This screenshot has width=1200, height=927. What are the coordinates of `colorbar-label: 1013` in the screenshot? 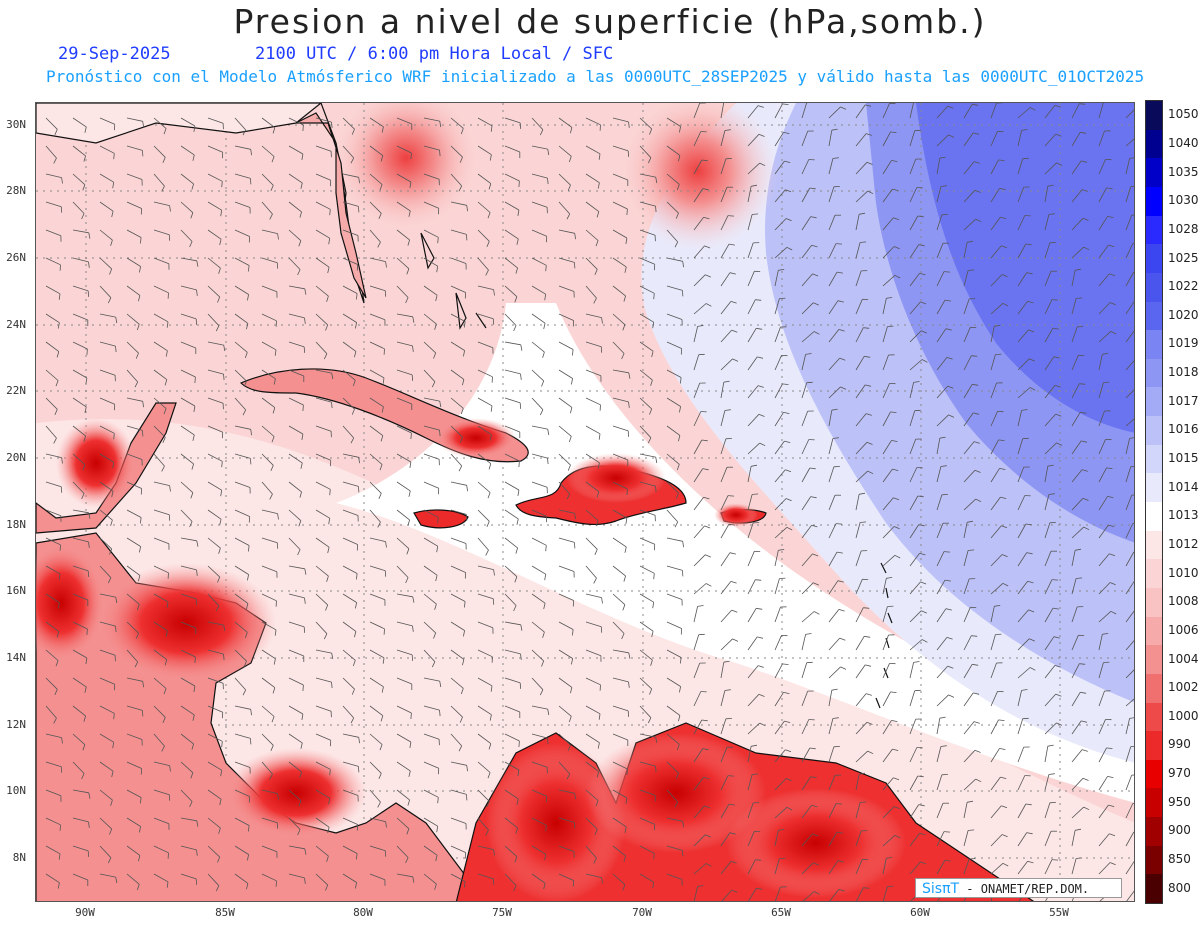 It's located at (1183, 515).